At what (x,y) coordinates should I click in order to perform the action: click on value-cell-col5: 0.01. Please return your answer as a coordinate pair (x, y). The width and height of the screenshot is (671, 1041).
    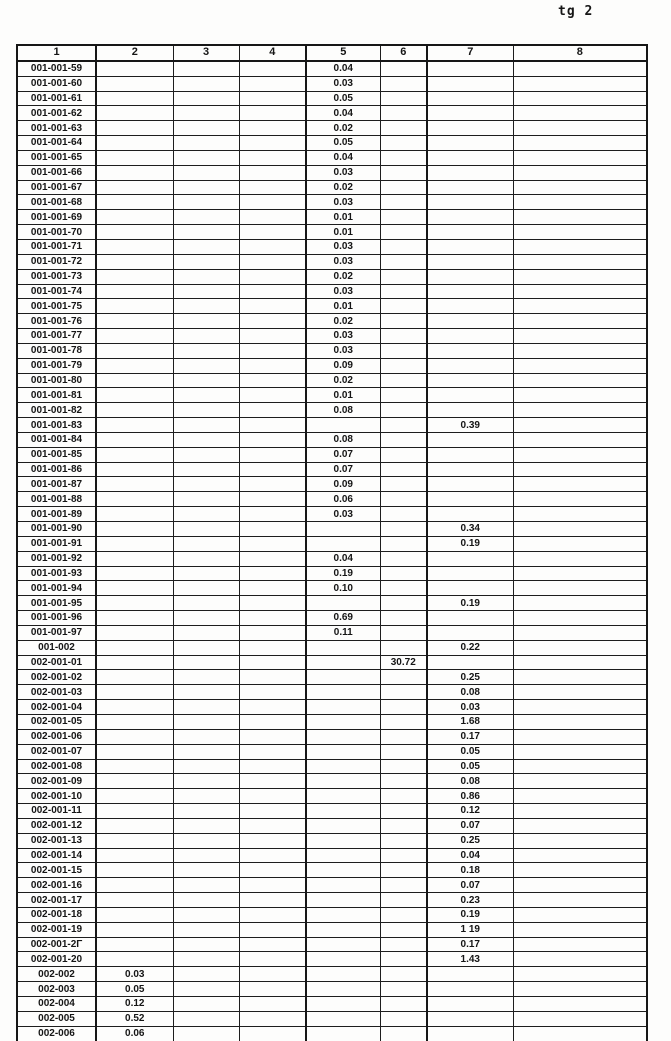
    Looking at the image, I should click on (343, 217).